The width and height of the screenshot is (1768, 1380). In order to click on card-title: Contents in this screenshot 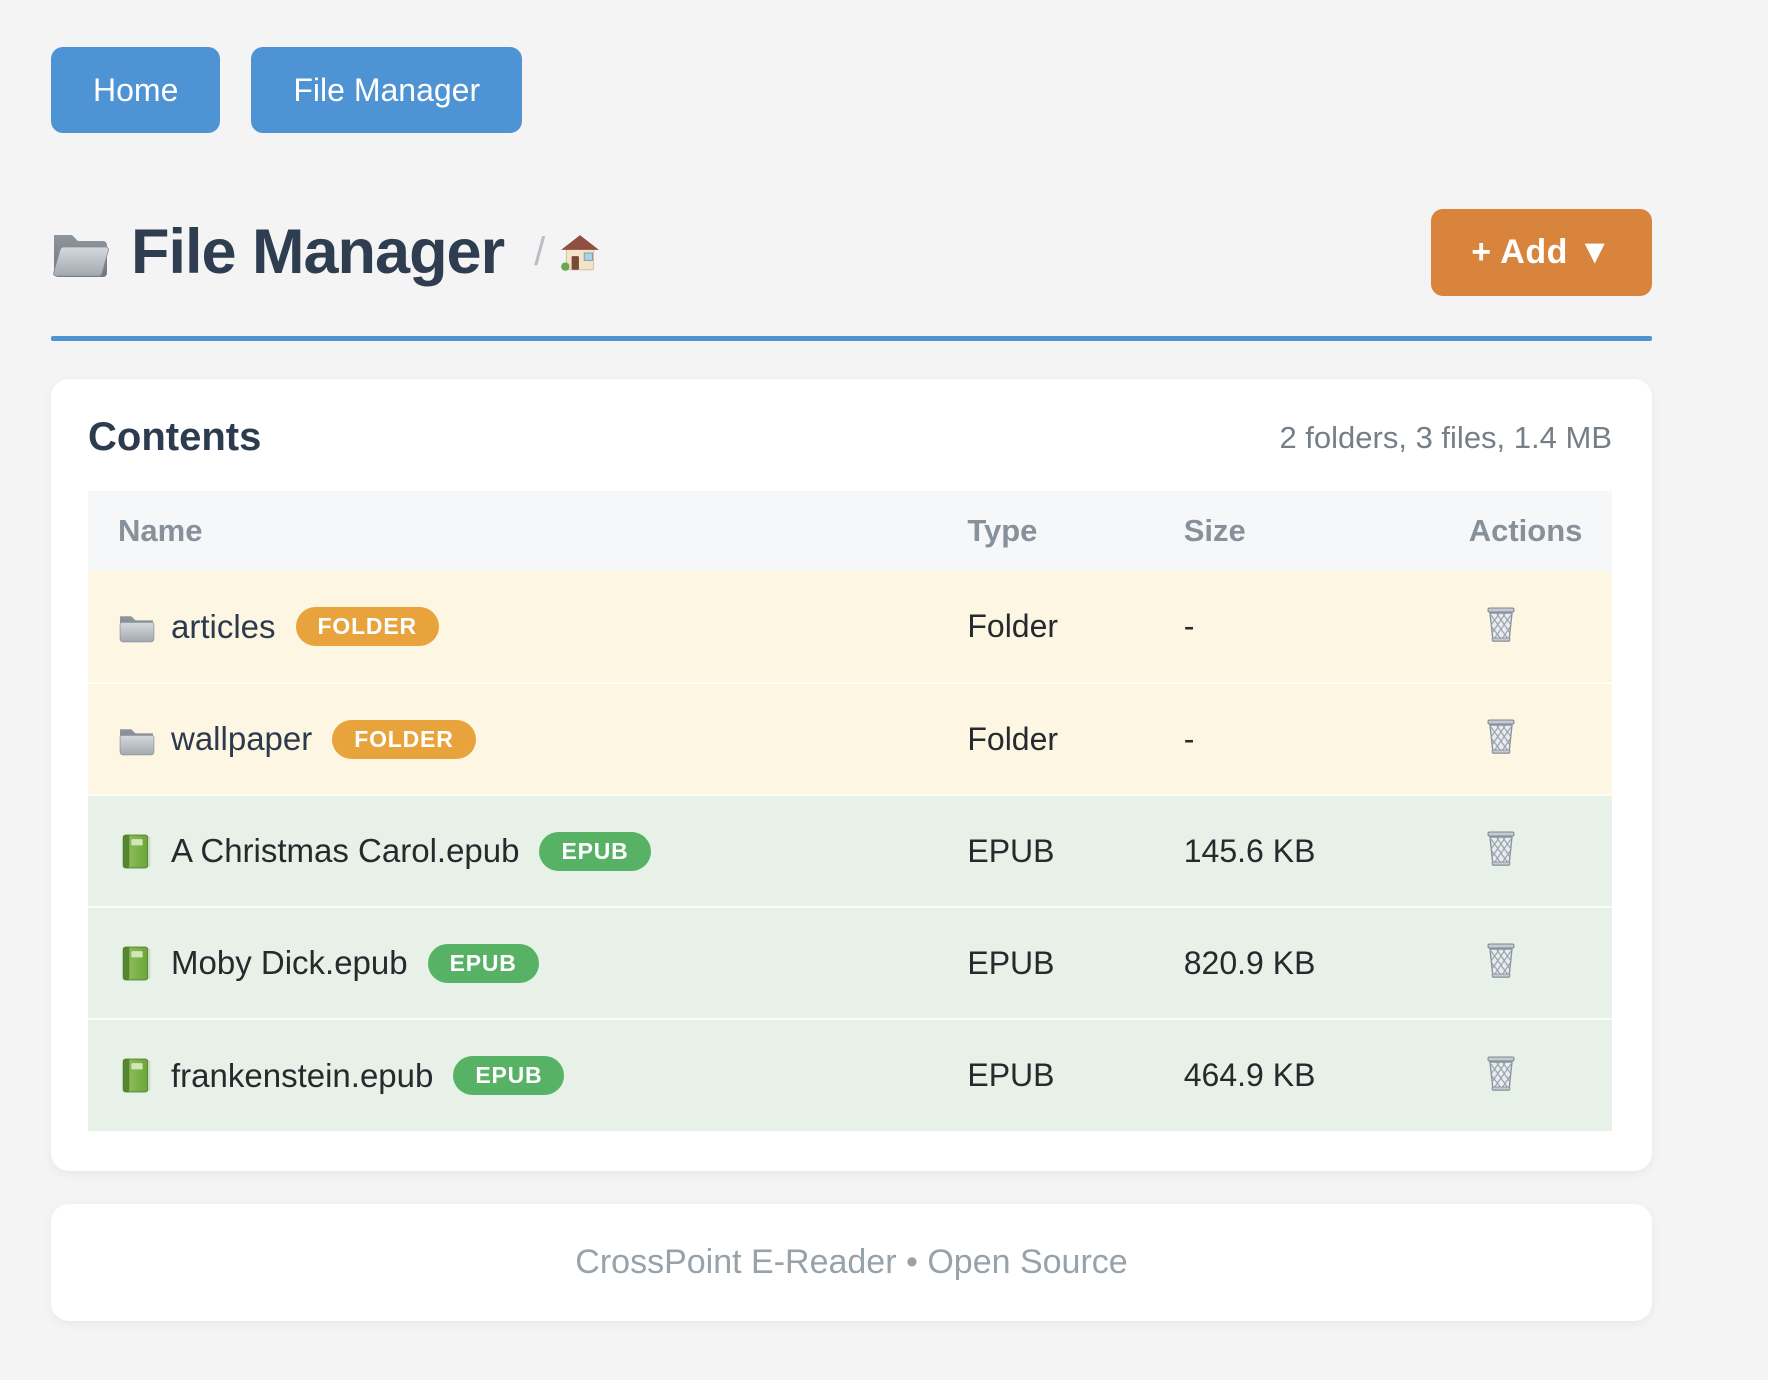, I will do `click(175, 437)`.